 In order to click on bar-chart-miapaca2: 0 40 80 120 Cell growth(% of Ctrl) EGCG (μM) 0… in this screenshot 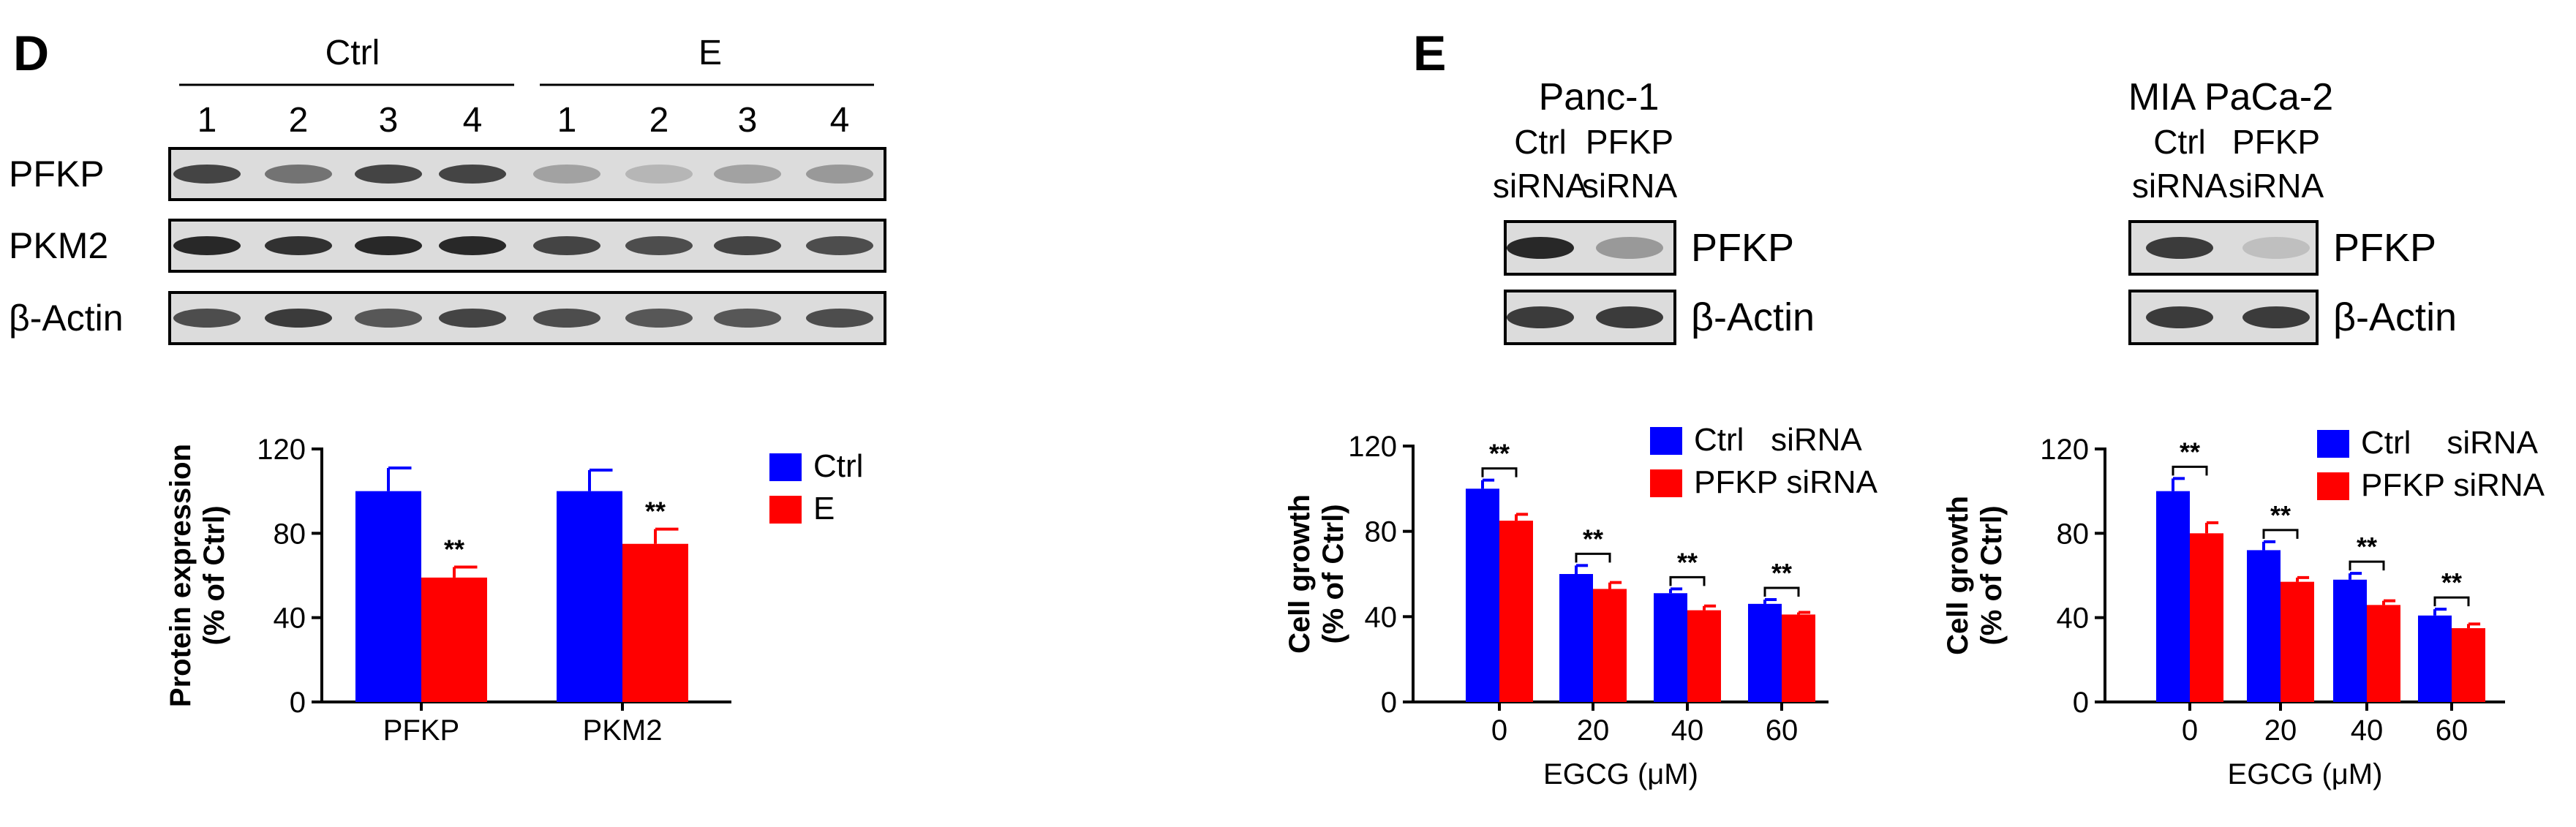, I will do `click(2243, 607)`.